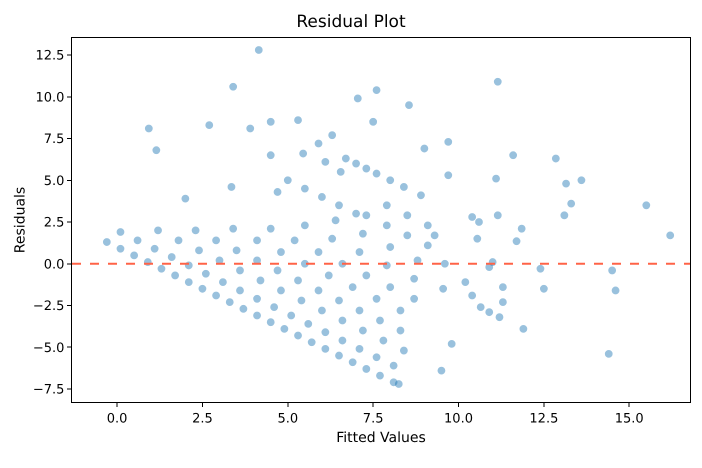  What do you see at coordinates (54, 223) in the screenshot?
I see `y-tick-label: 2.5` at bounding box center [54, 223].